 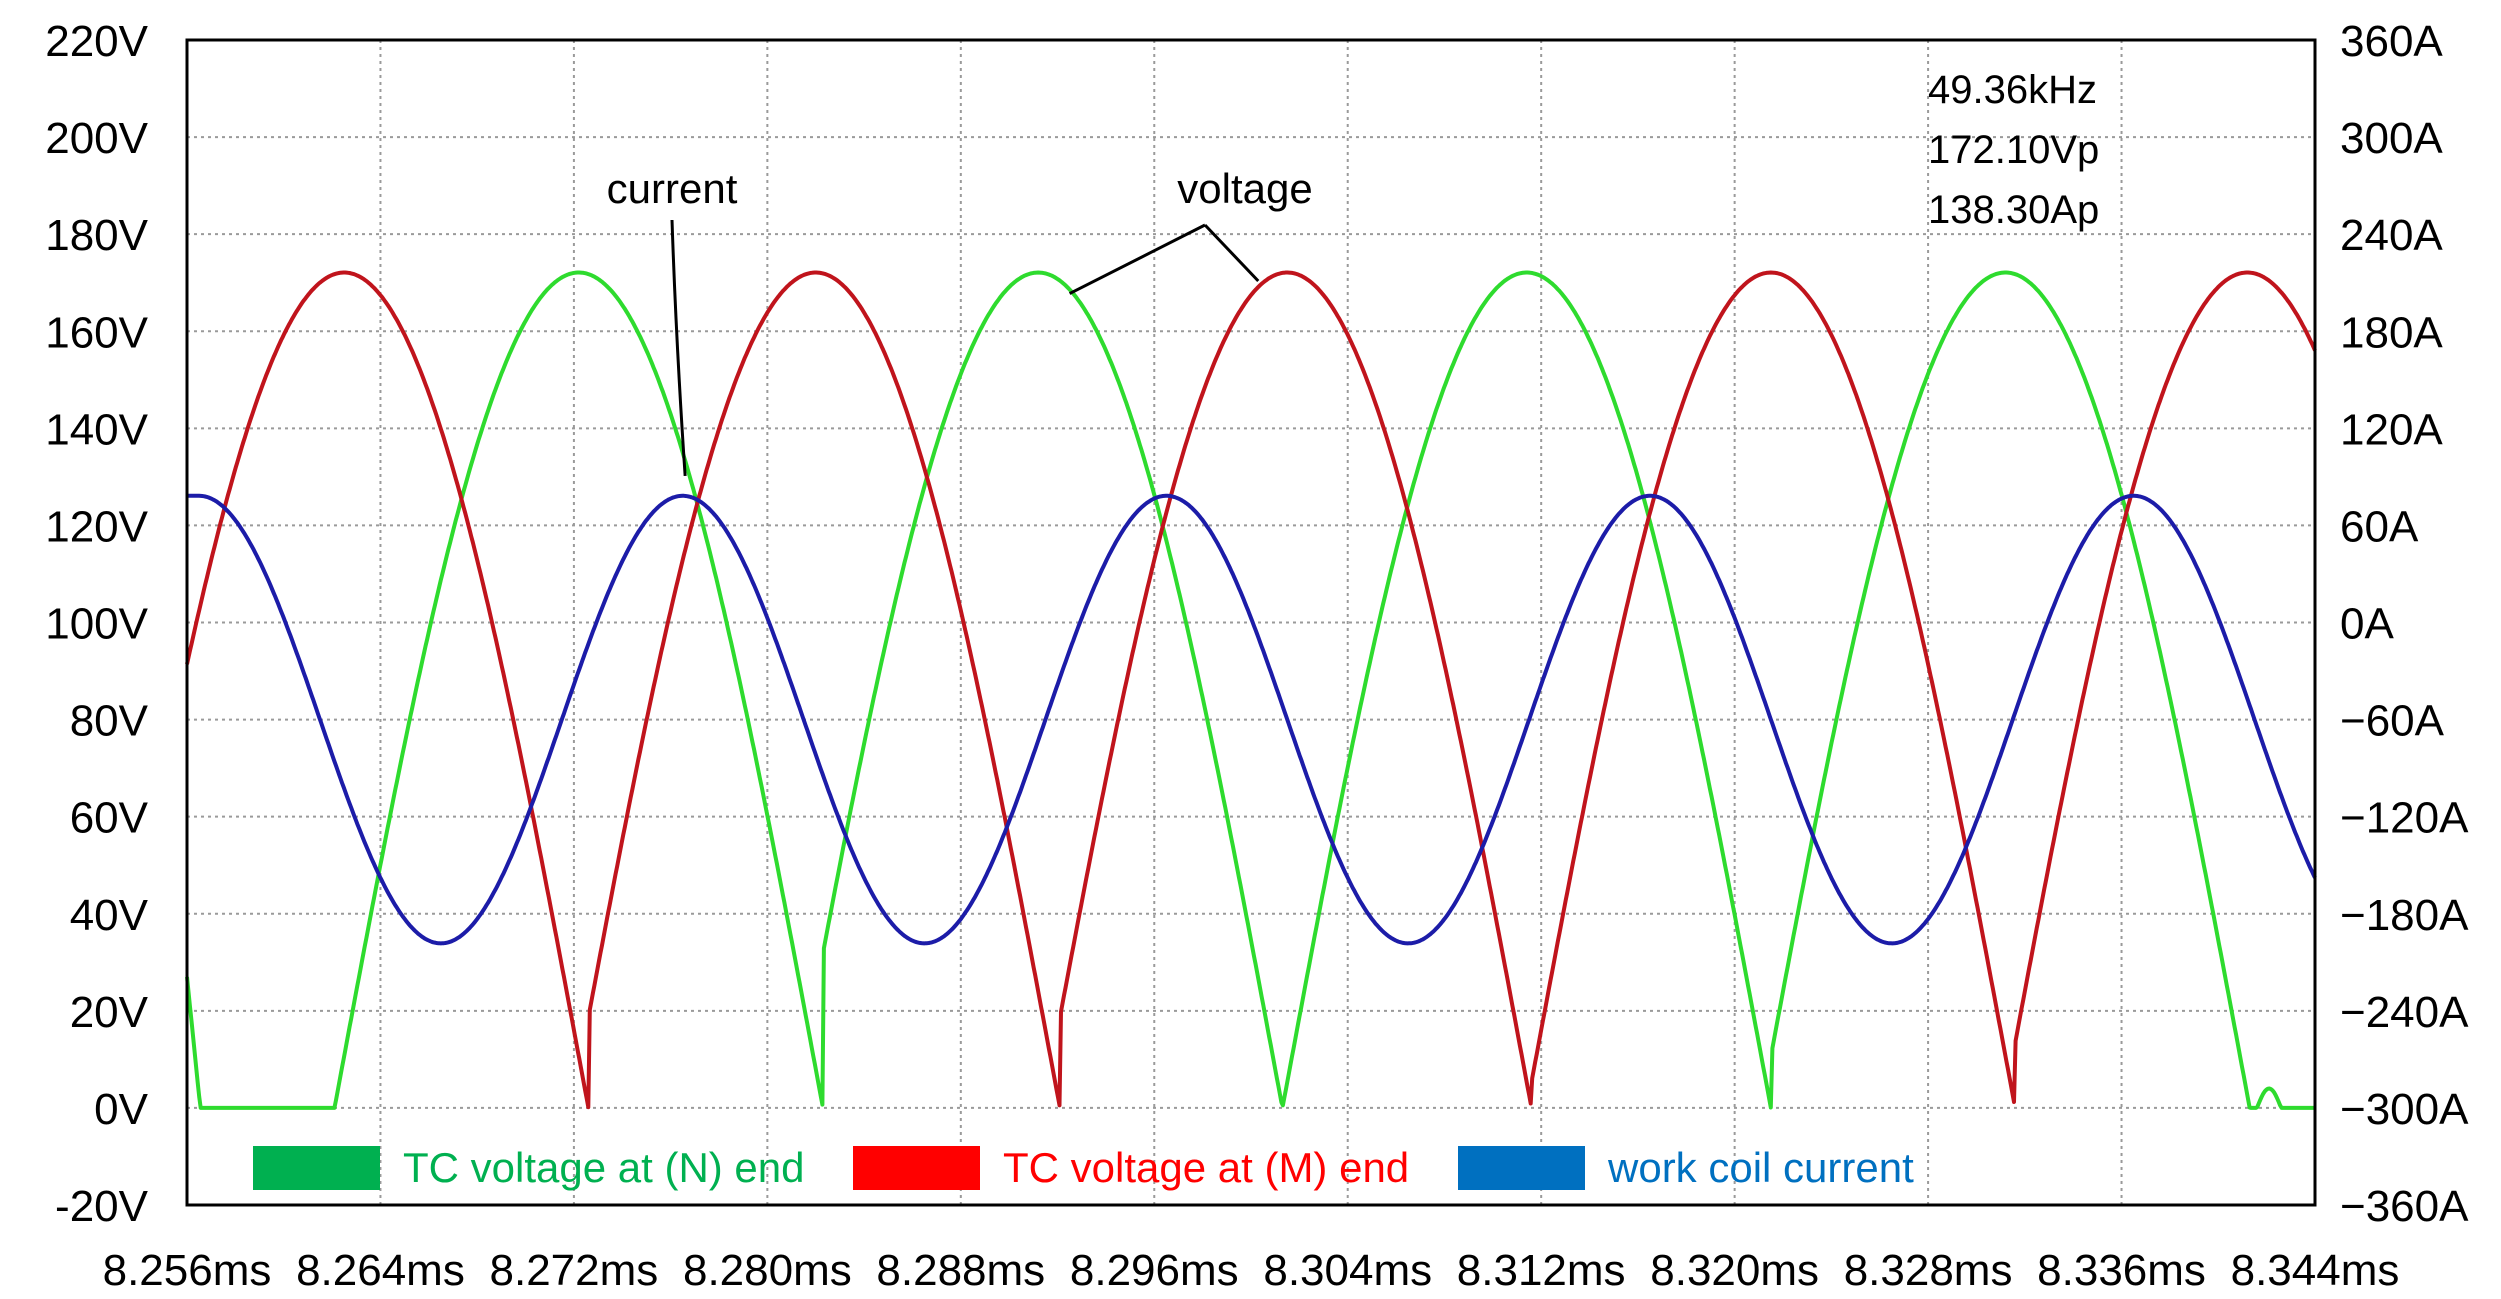 I want to click on annotation-voltage-leader-m, so click(x=1231, y=253).